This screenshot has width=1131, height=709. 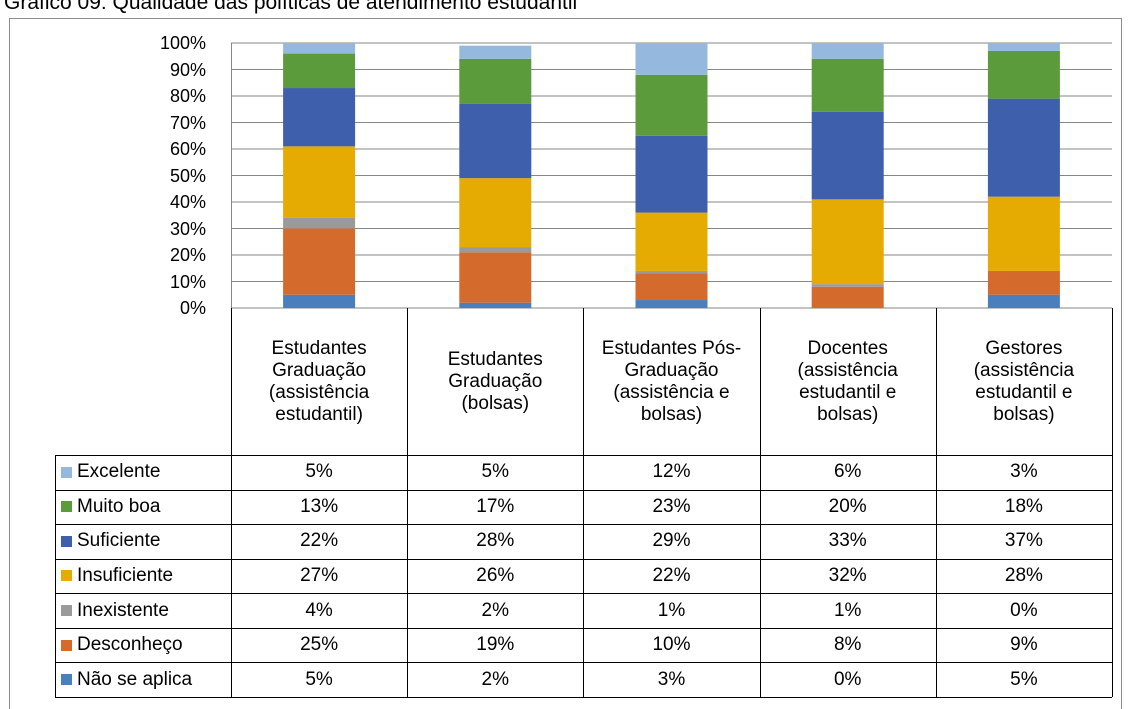 What do you see at coordinates (187, 228) in the screenshot?
I see `y-tick-label: 30%` at bounding box center [187, 228].